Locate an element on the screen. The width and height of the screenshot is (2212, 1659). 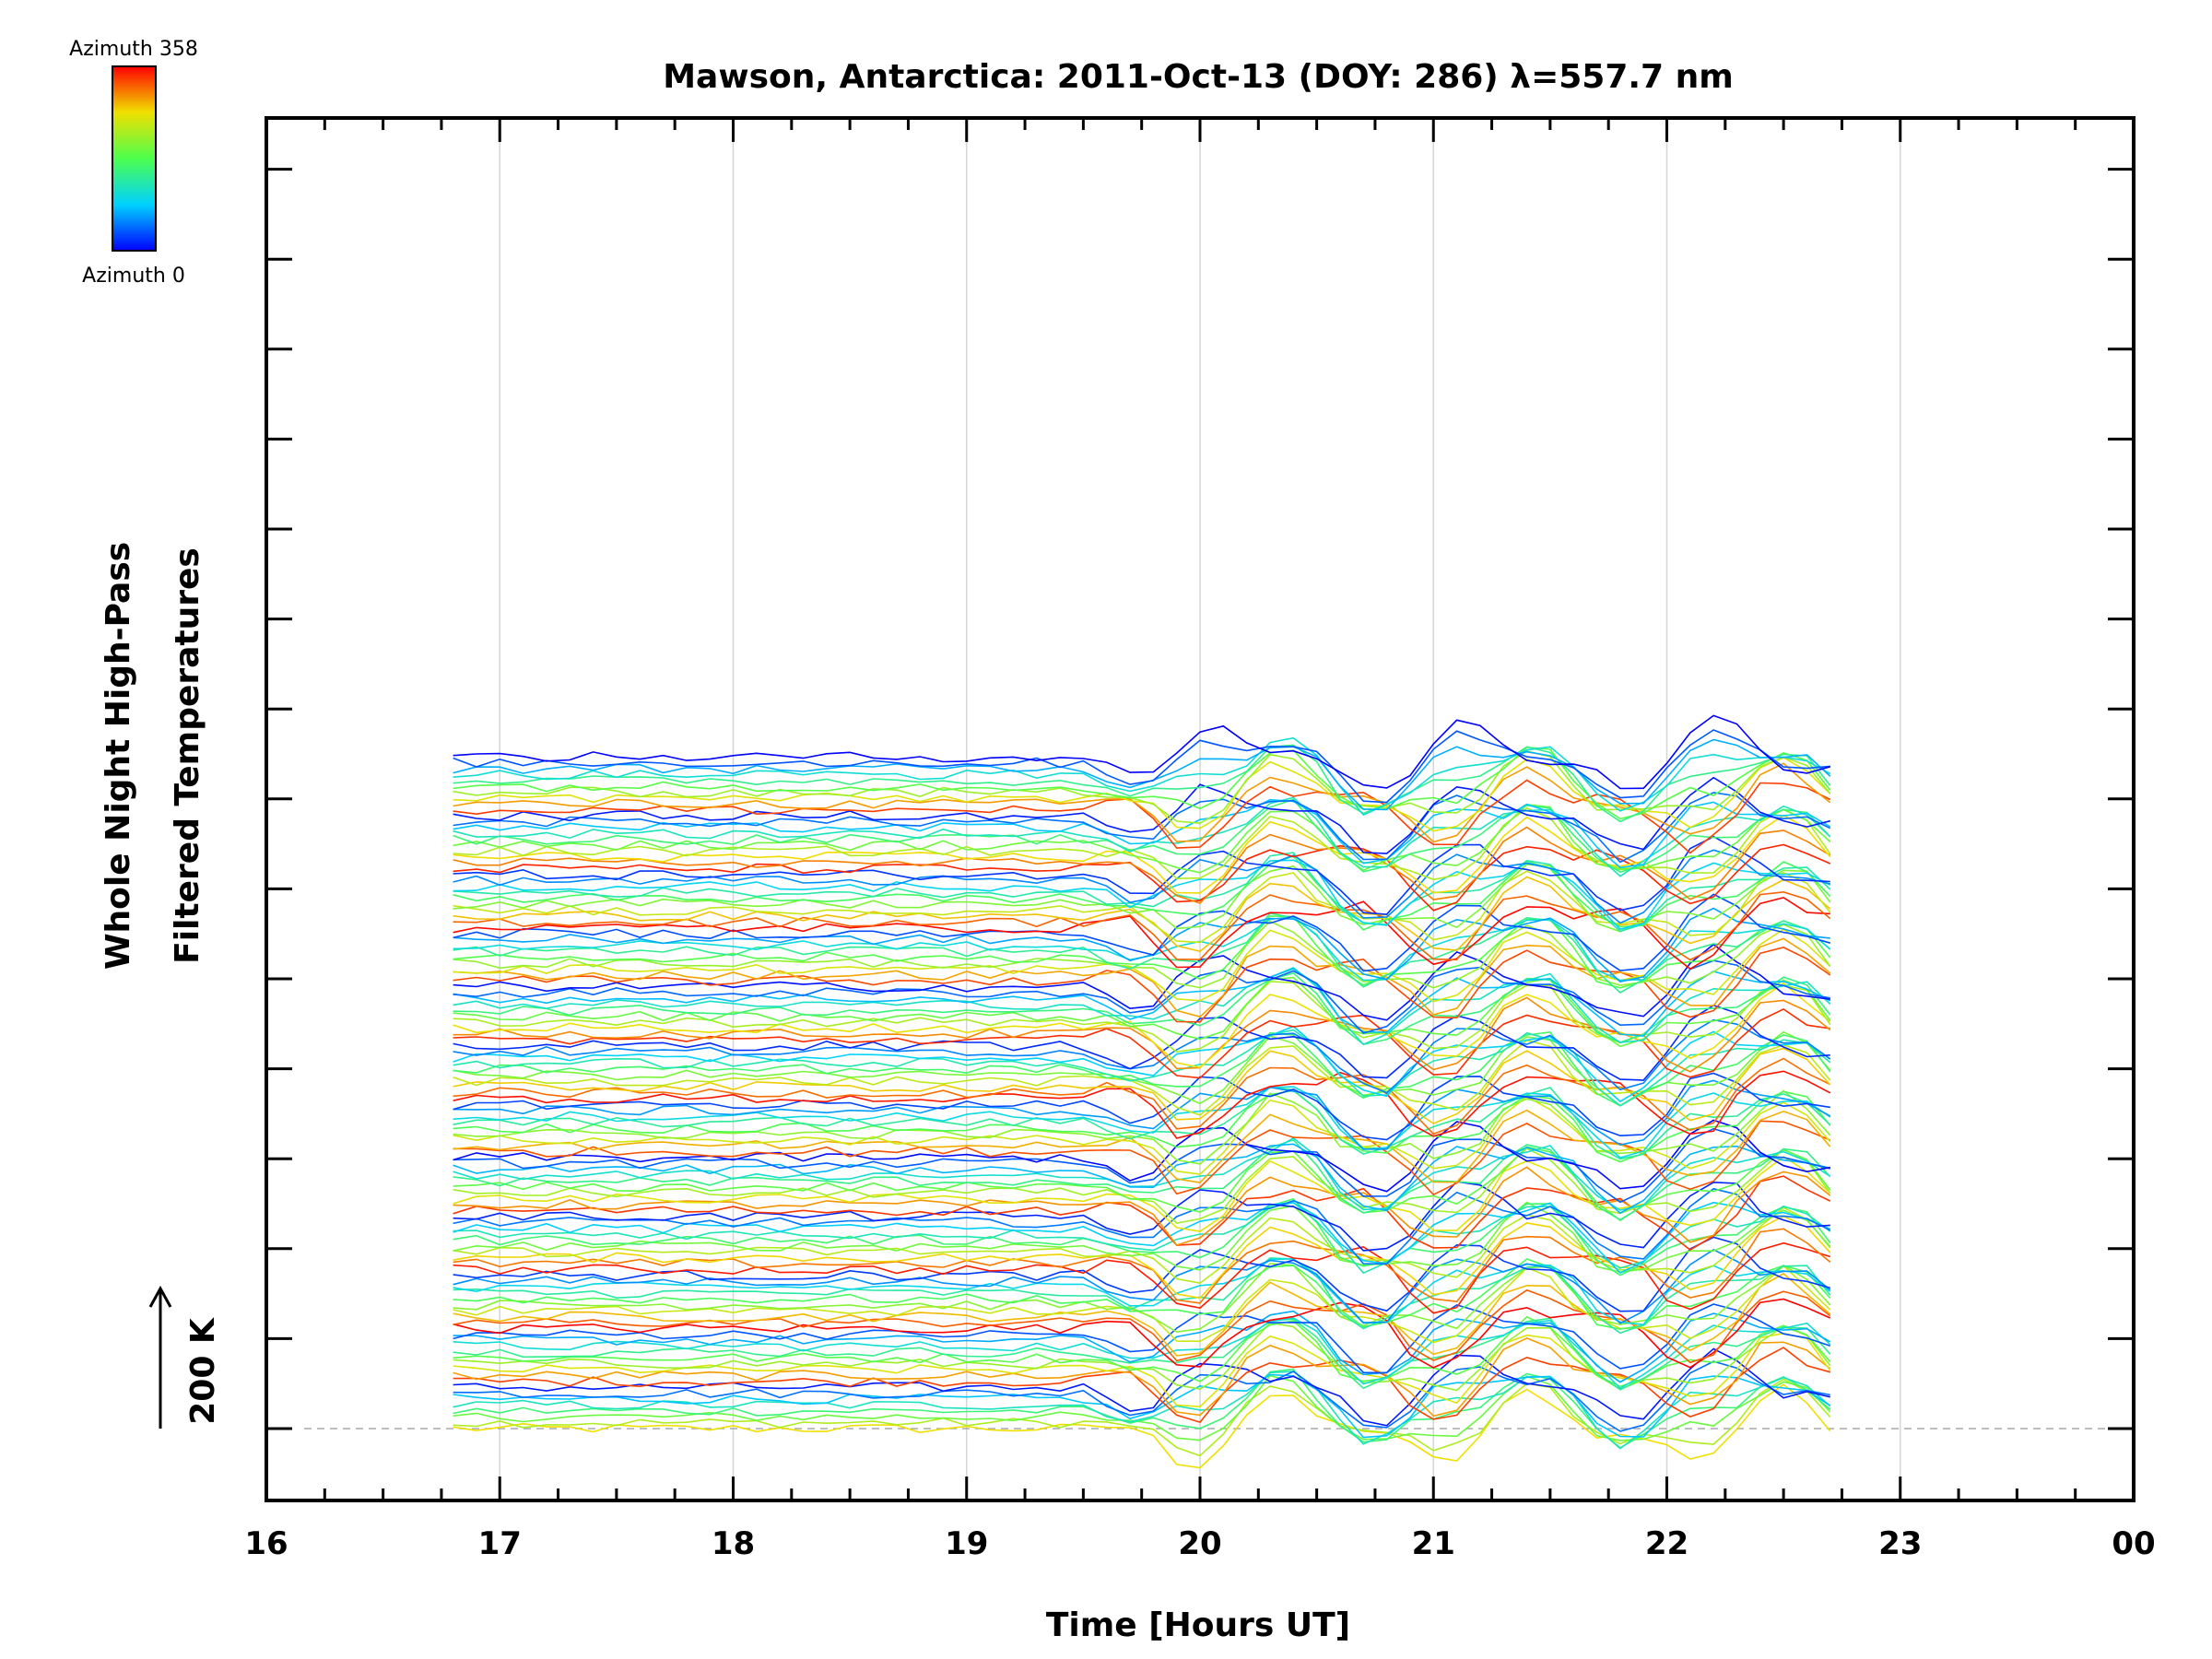
scale-arrow-head is located at coordinates (160, 1296).